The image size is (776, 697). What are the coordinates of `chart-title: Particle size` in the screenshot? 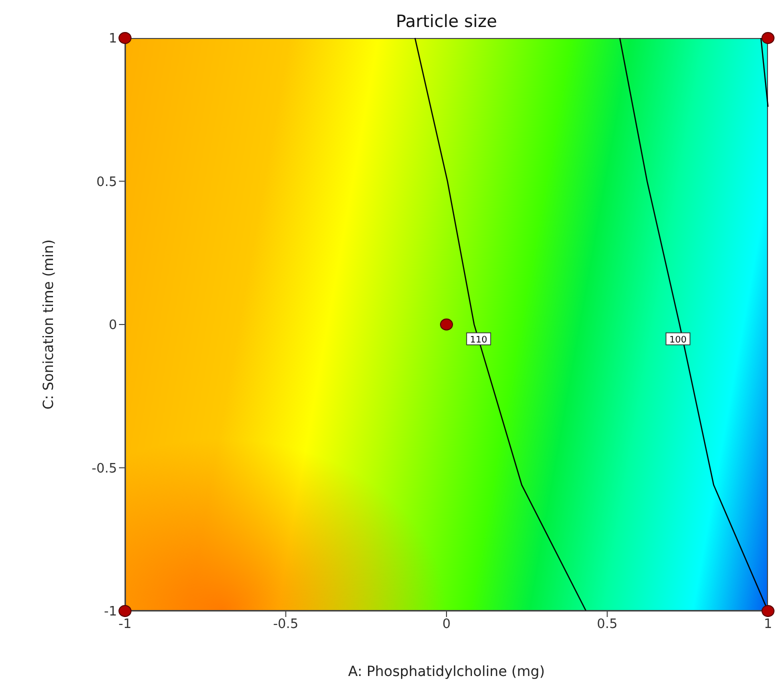 It's located at (446, 22).